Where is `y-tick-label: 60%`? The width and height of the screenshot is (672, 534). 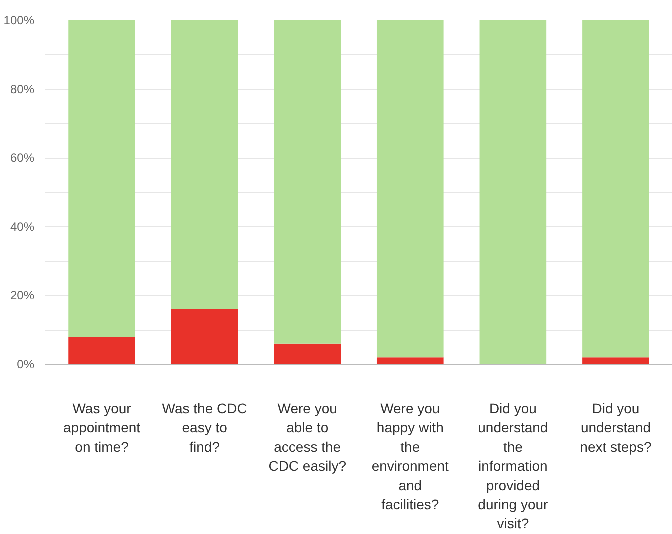 y-tick-label: 60% is located at coordinates (22, 158).